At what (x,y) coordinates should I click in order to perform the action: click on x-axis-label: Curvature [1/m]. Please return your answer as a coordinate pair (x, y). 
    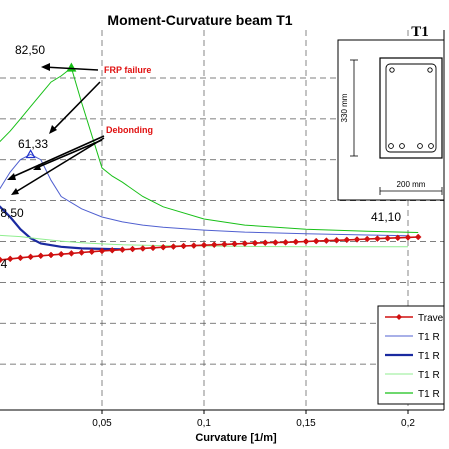
    Looking at the image, I should click on (236, 438).